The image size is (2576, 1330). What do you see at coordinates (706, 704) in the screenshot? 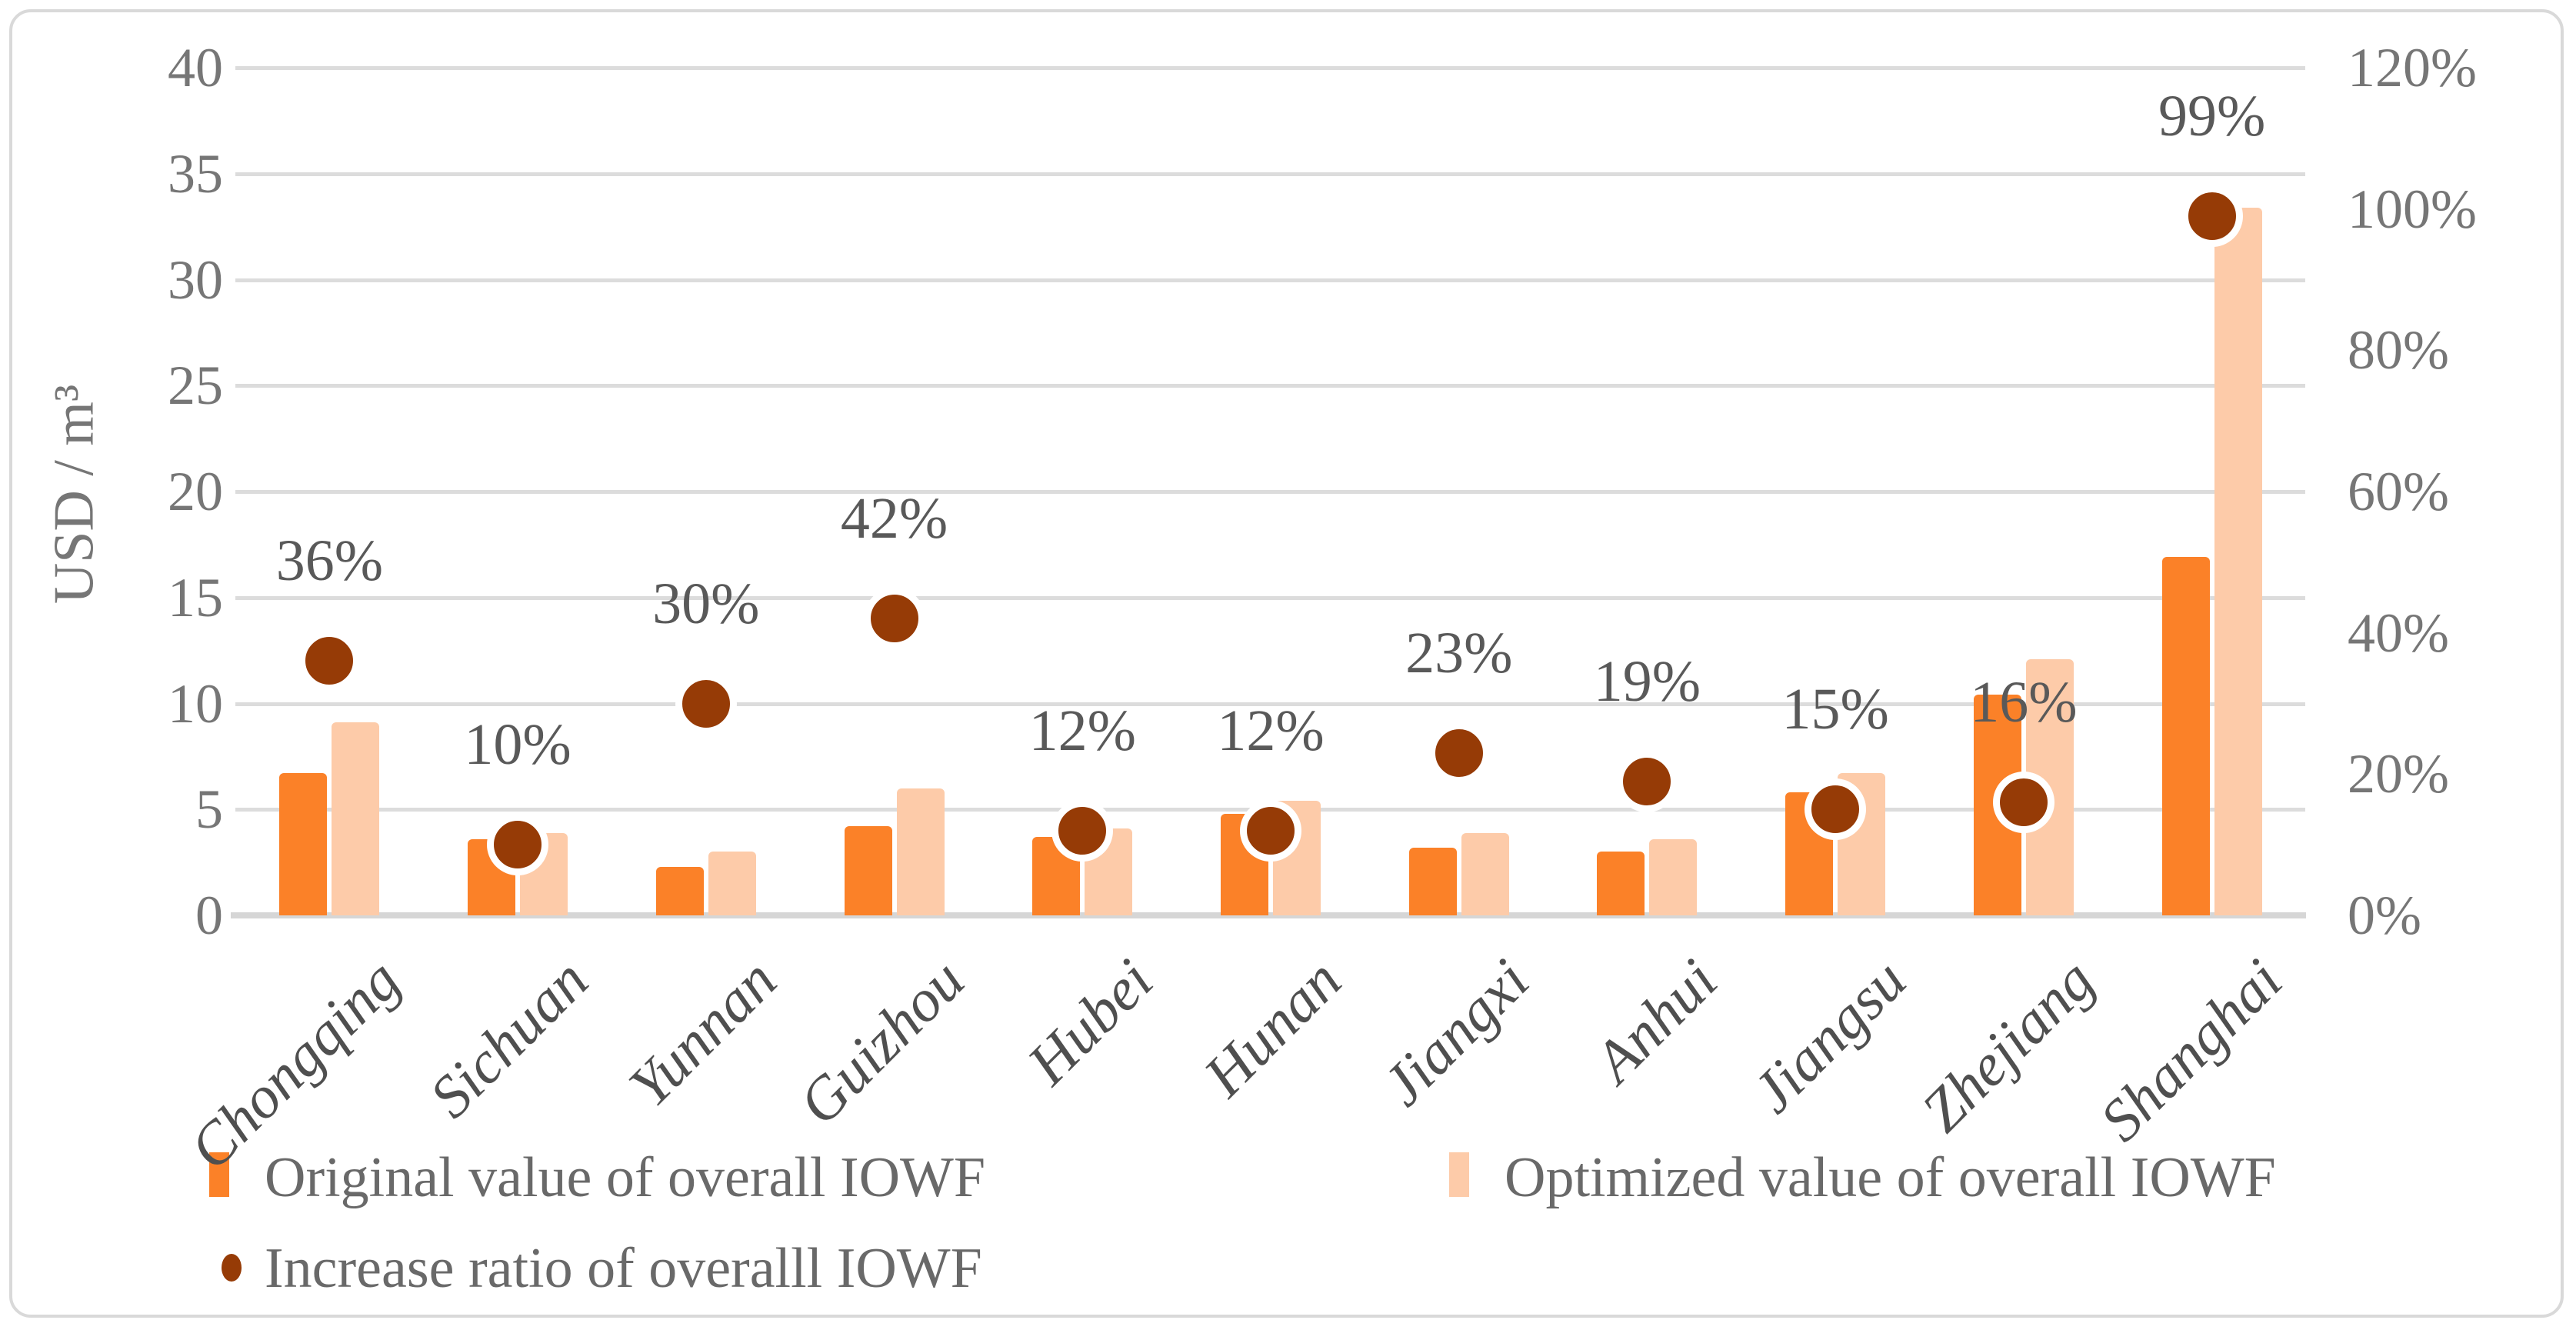
I see `ratio-dot-Yunnan` at bounding box center [706, 704].